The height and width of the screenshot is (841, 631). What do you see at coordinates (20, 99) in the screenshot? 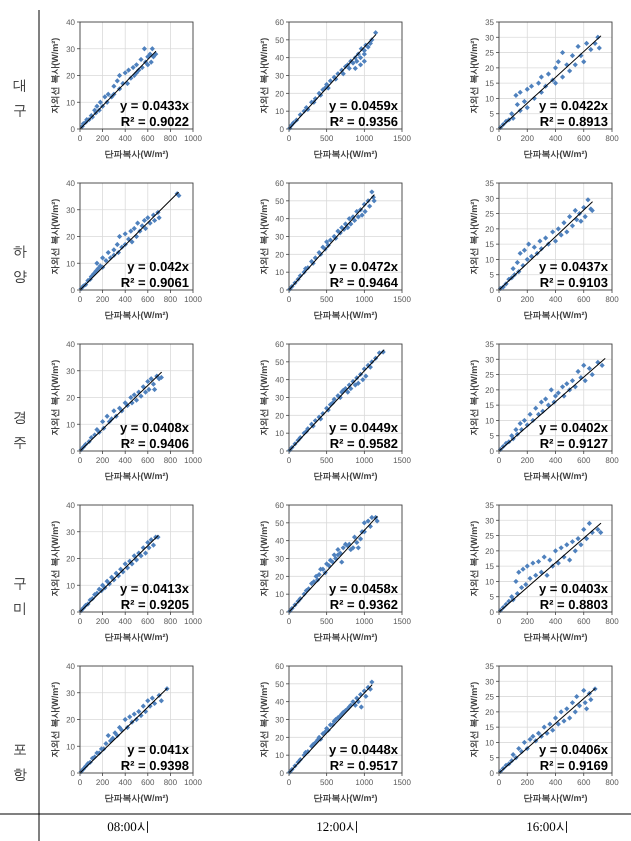
I see `text: 대구` at bounding box center [20, 99].